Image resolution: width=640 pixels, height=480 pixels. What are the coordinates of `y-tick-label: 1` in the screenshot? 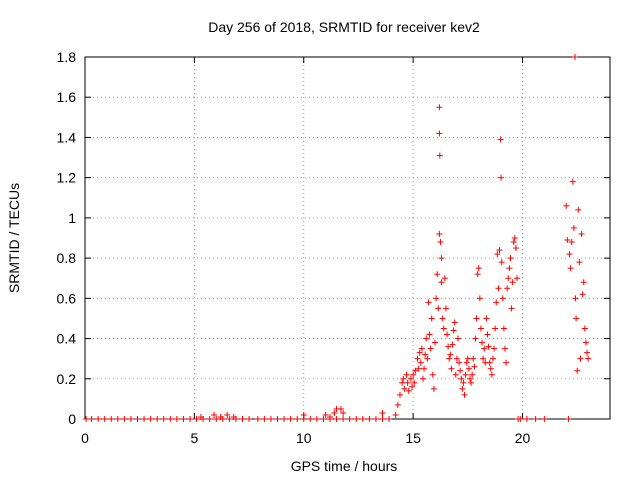 It's located at (72, 218).